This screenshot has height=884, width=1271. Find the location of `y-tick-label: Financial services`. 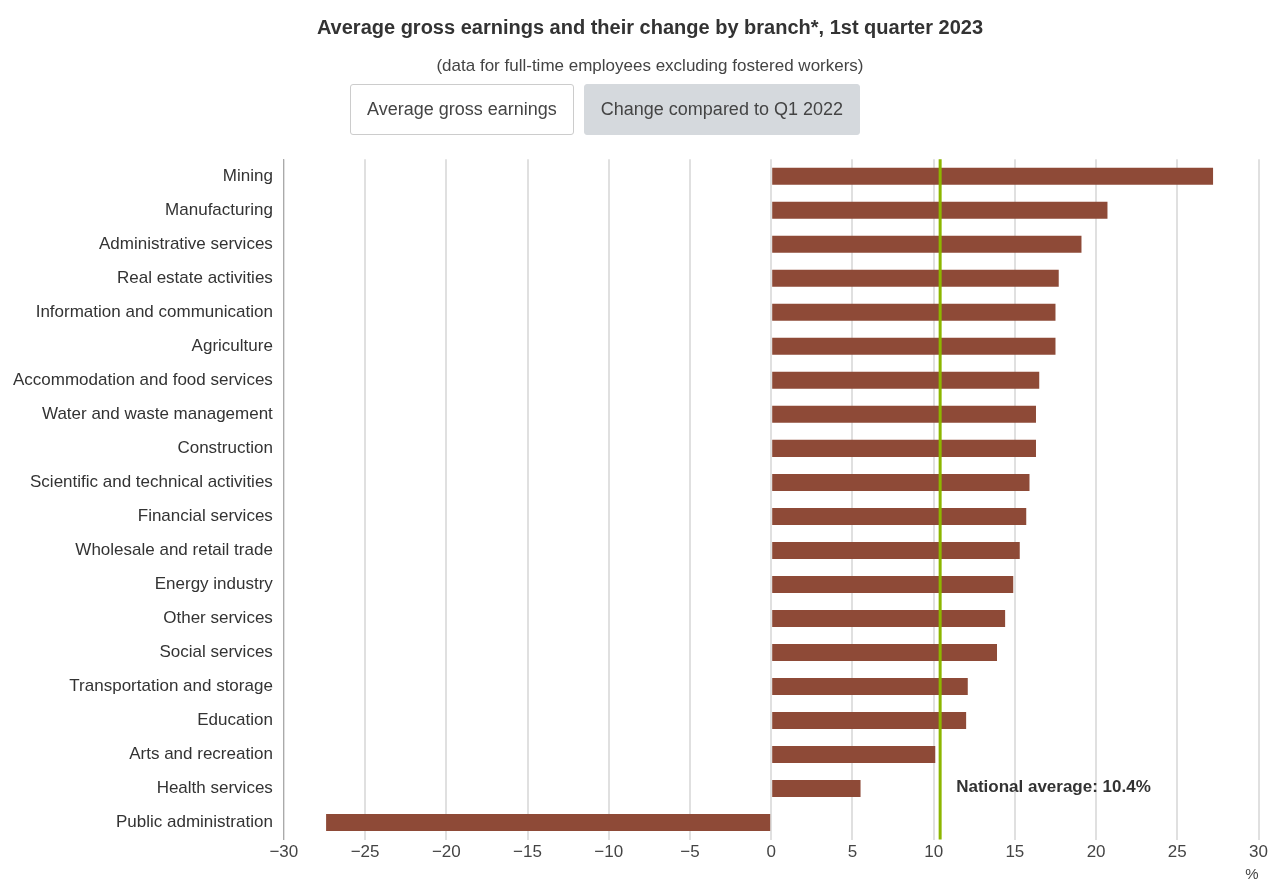

y-tick-label: Financial services is located at coordinates (205, 516).